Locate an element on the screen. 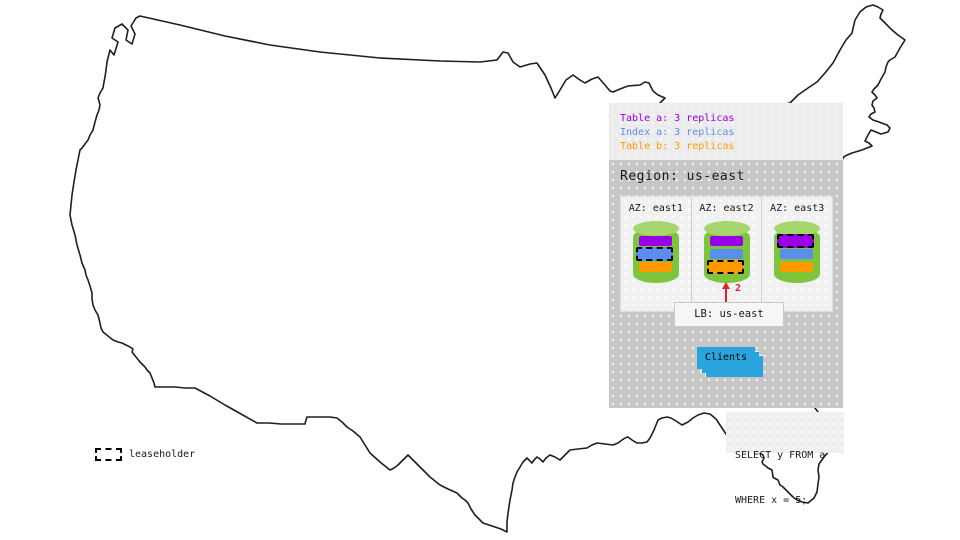 This screenshot has width=960, height=540. legend-item-index-a: Index a: 3 replicas is located at coordinates (677, 132).